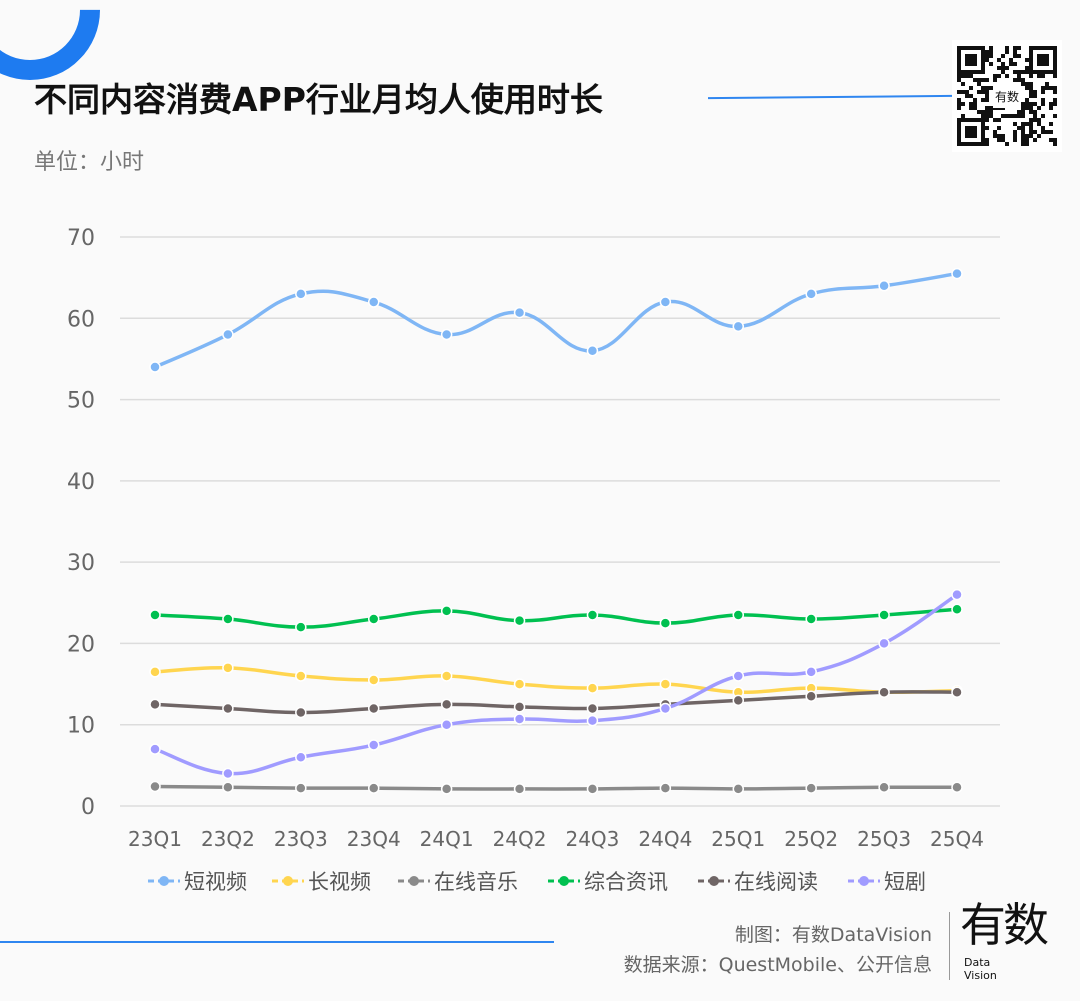 This screenshot has width=1080, height=1001. I want to click on x-tick-label: 24Q3, so click(592, 839).